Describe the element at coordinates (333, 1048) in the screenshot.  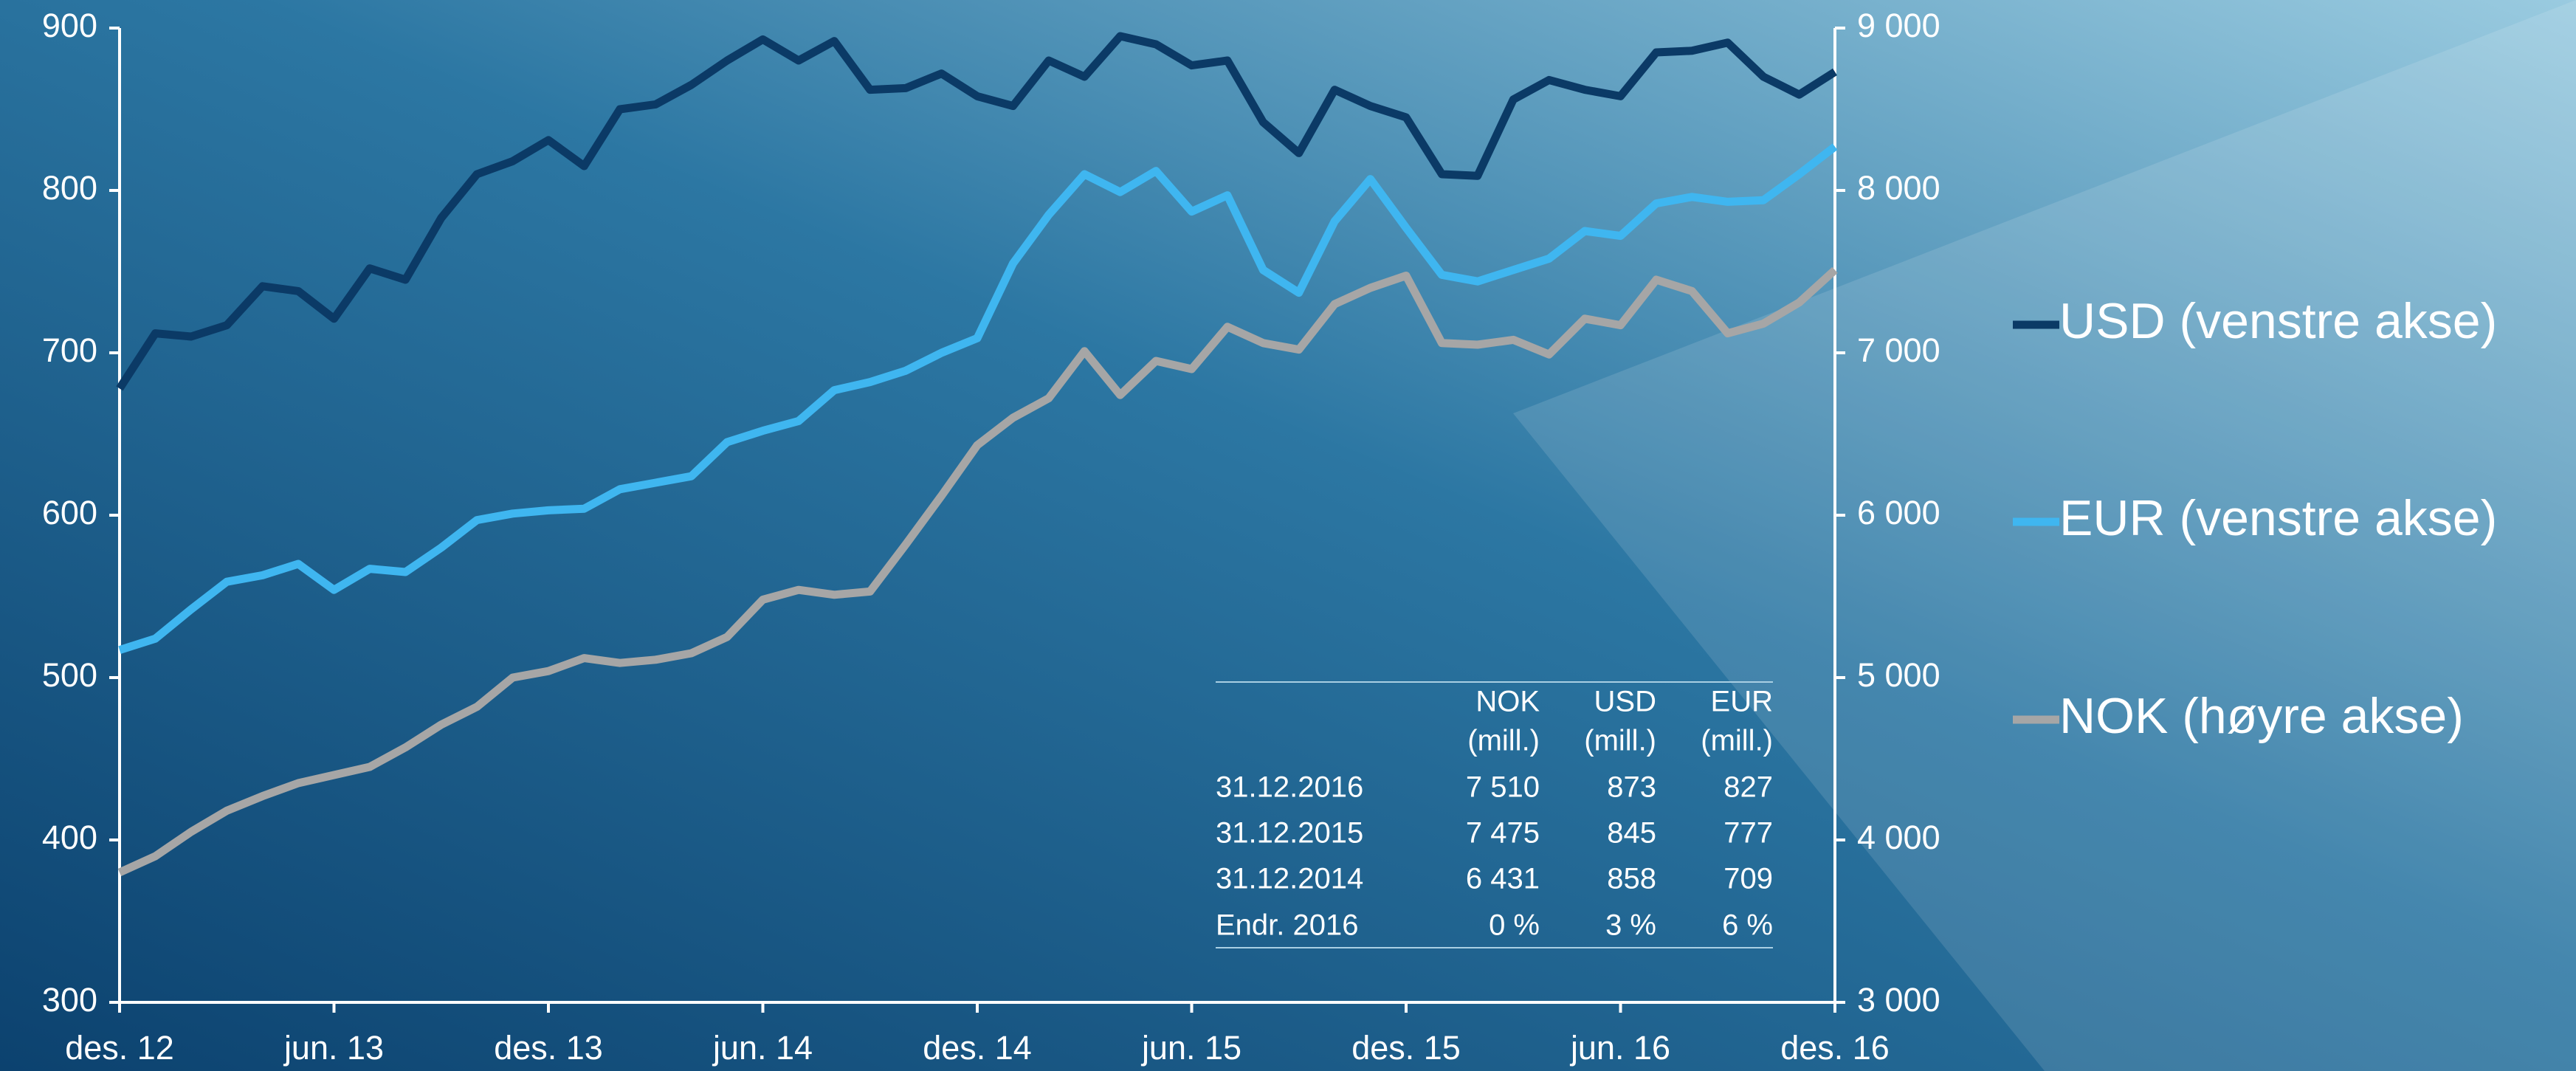
I see `x-tick-label: jun. 13` at that location.